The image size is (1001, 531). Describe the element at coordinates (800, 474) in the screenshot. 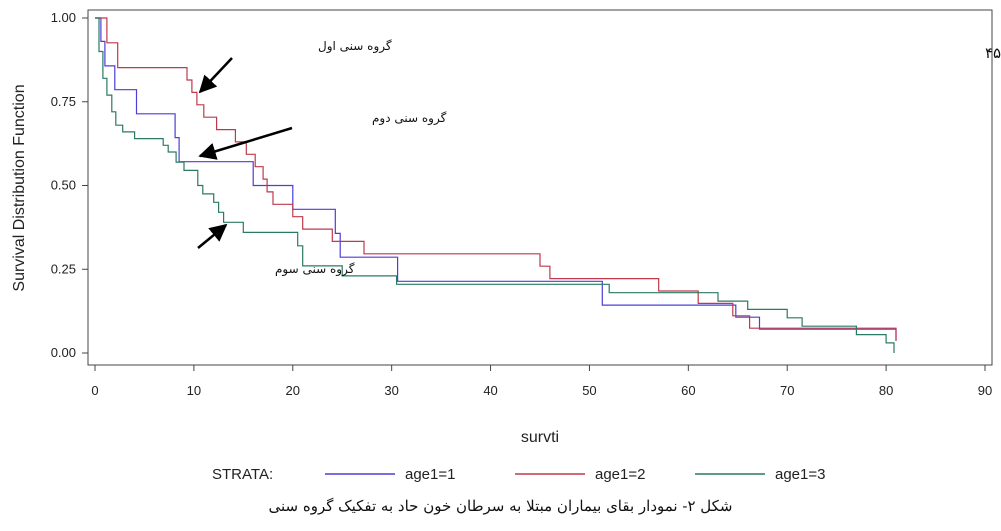

I see `legend-label-3: age1=3` at that location.